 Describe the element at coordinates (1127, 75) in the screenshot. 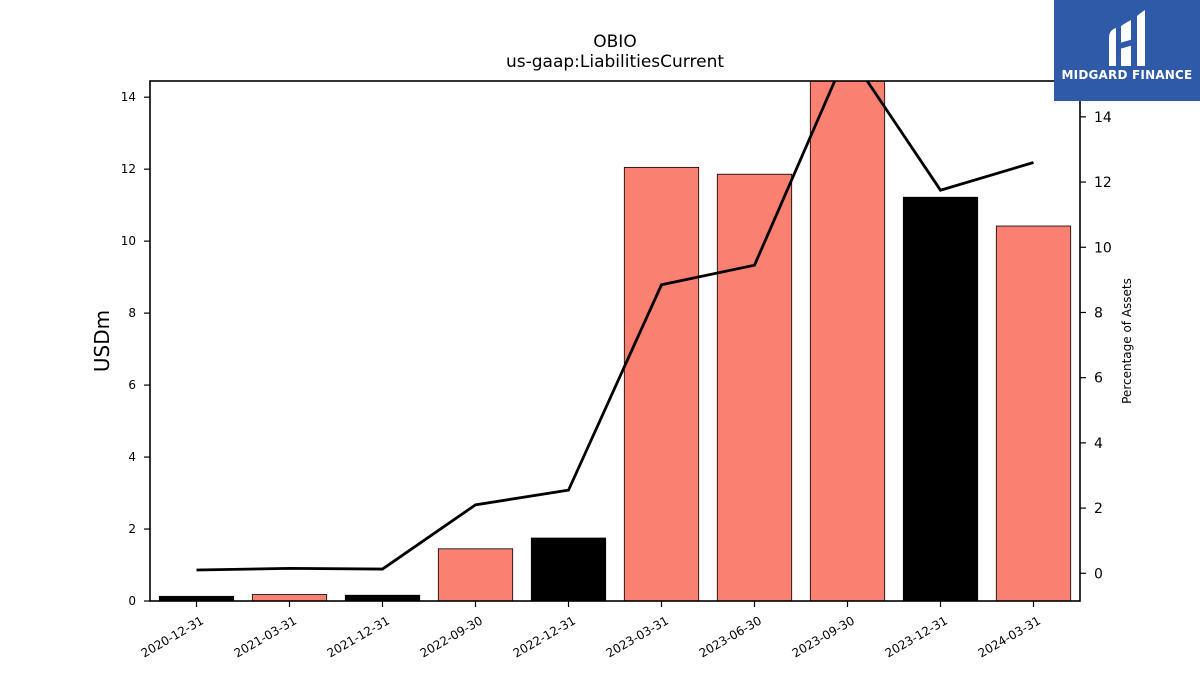

I see `logo-text: MIDGARD FINANCE` at that location.